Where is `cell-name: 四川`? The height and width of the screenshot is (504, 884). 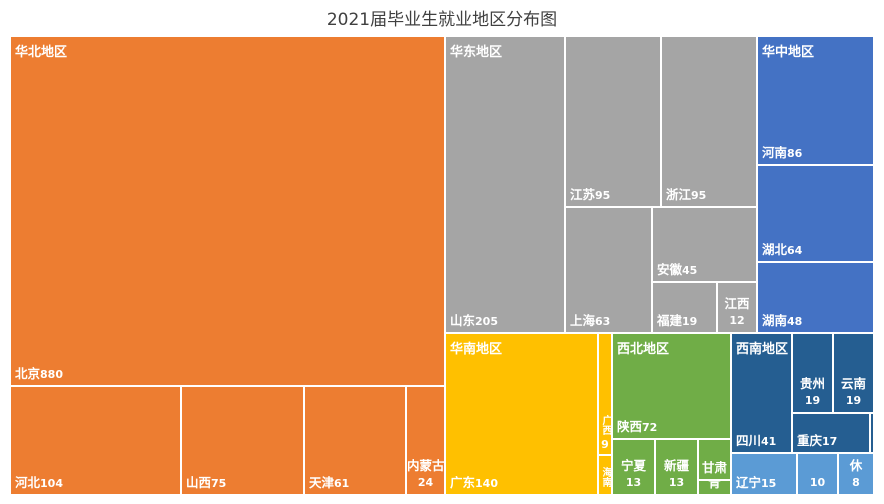
cell-name: 四川 is located at coordinates (749, 440).